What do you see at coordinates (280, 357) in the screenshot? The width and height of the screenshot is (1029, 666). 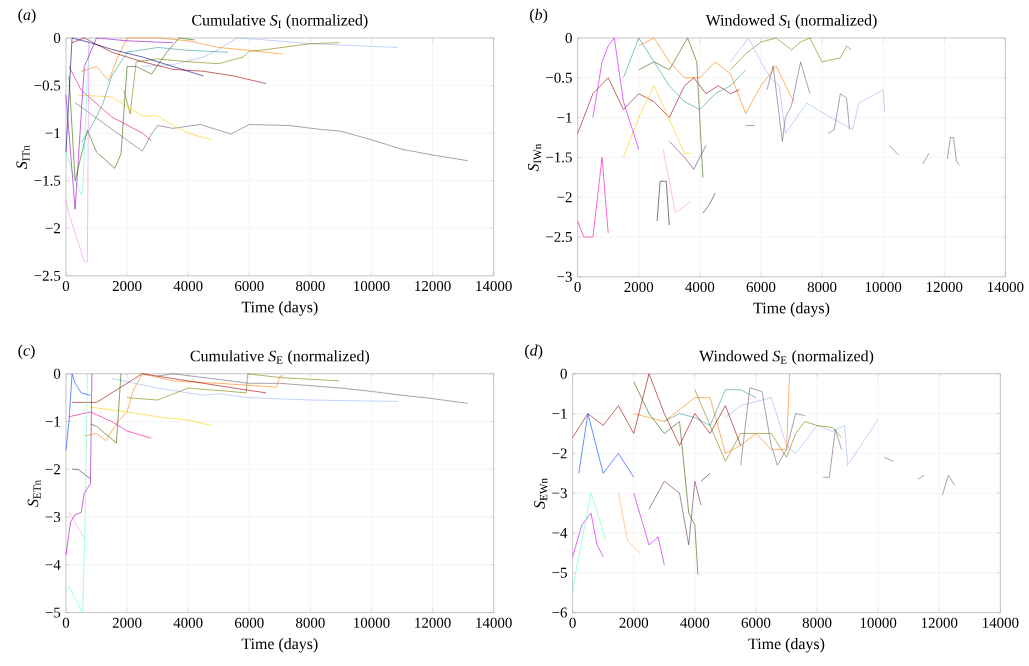 I see `chart-title: Cumulative S$_{E}$ (normalized)` at bounding box center [280, 357].